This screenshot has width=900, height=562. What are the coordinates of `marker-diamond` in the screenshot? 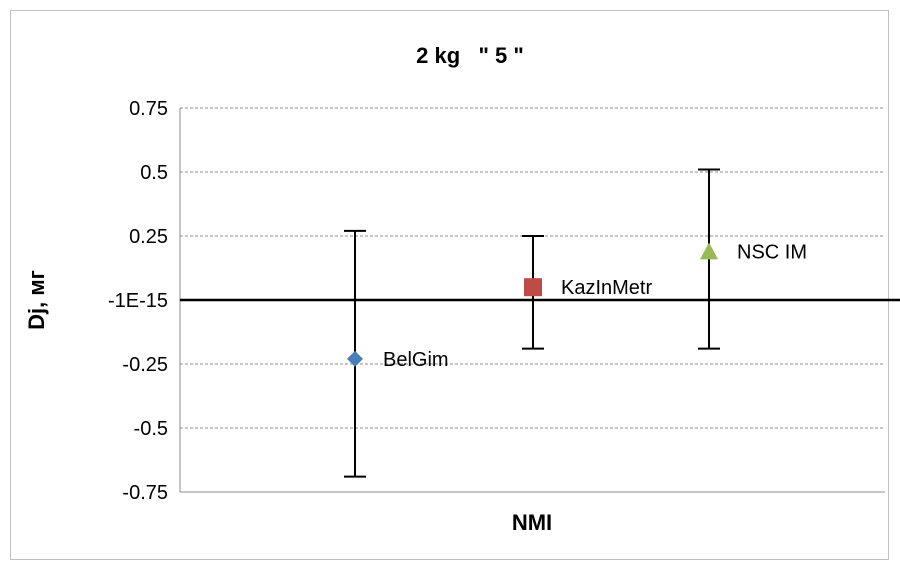 It's located at (355, 358).